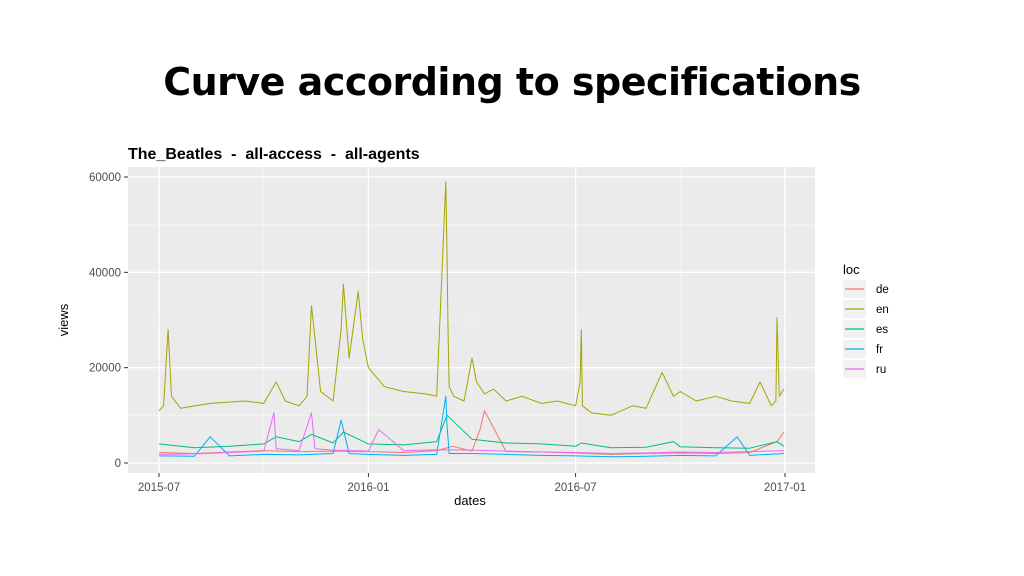  I want to click on slide-title: Curve according to specifications, so click(512, 82).